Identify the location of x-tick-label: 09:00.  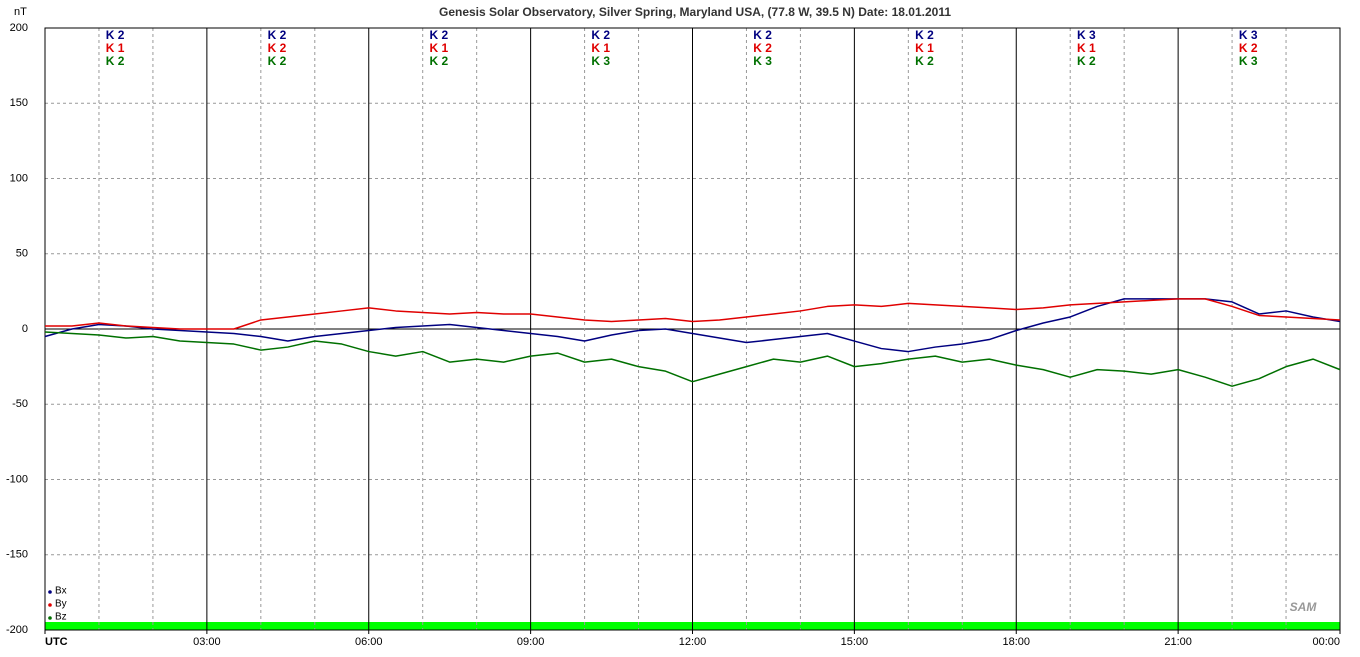
(531, 642).